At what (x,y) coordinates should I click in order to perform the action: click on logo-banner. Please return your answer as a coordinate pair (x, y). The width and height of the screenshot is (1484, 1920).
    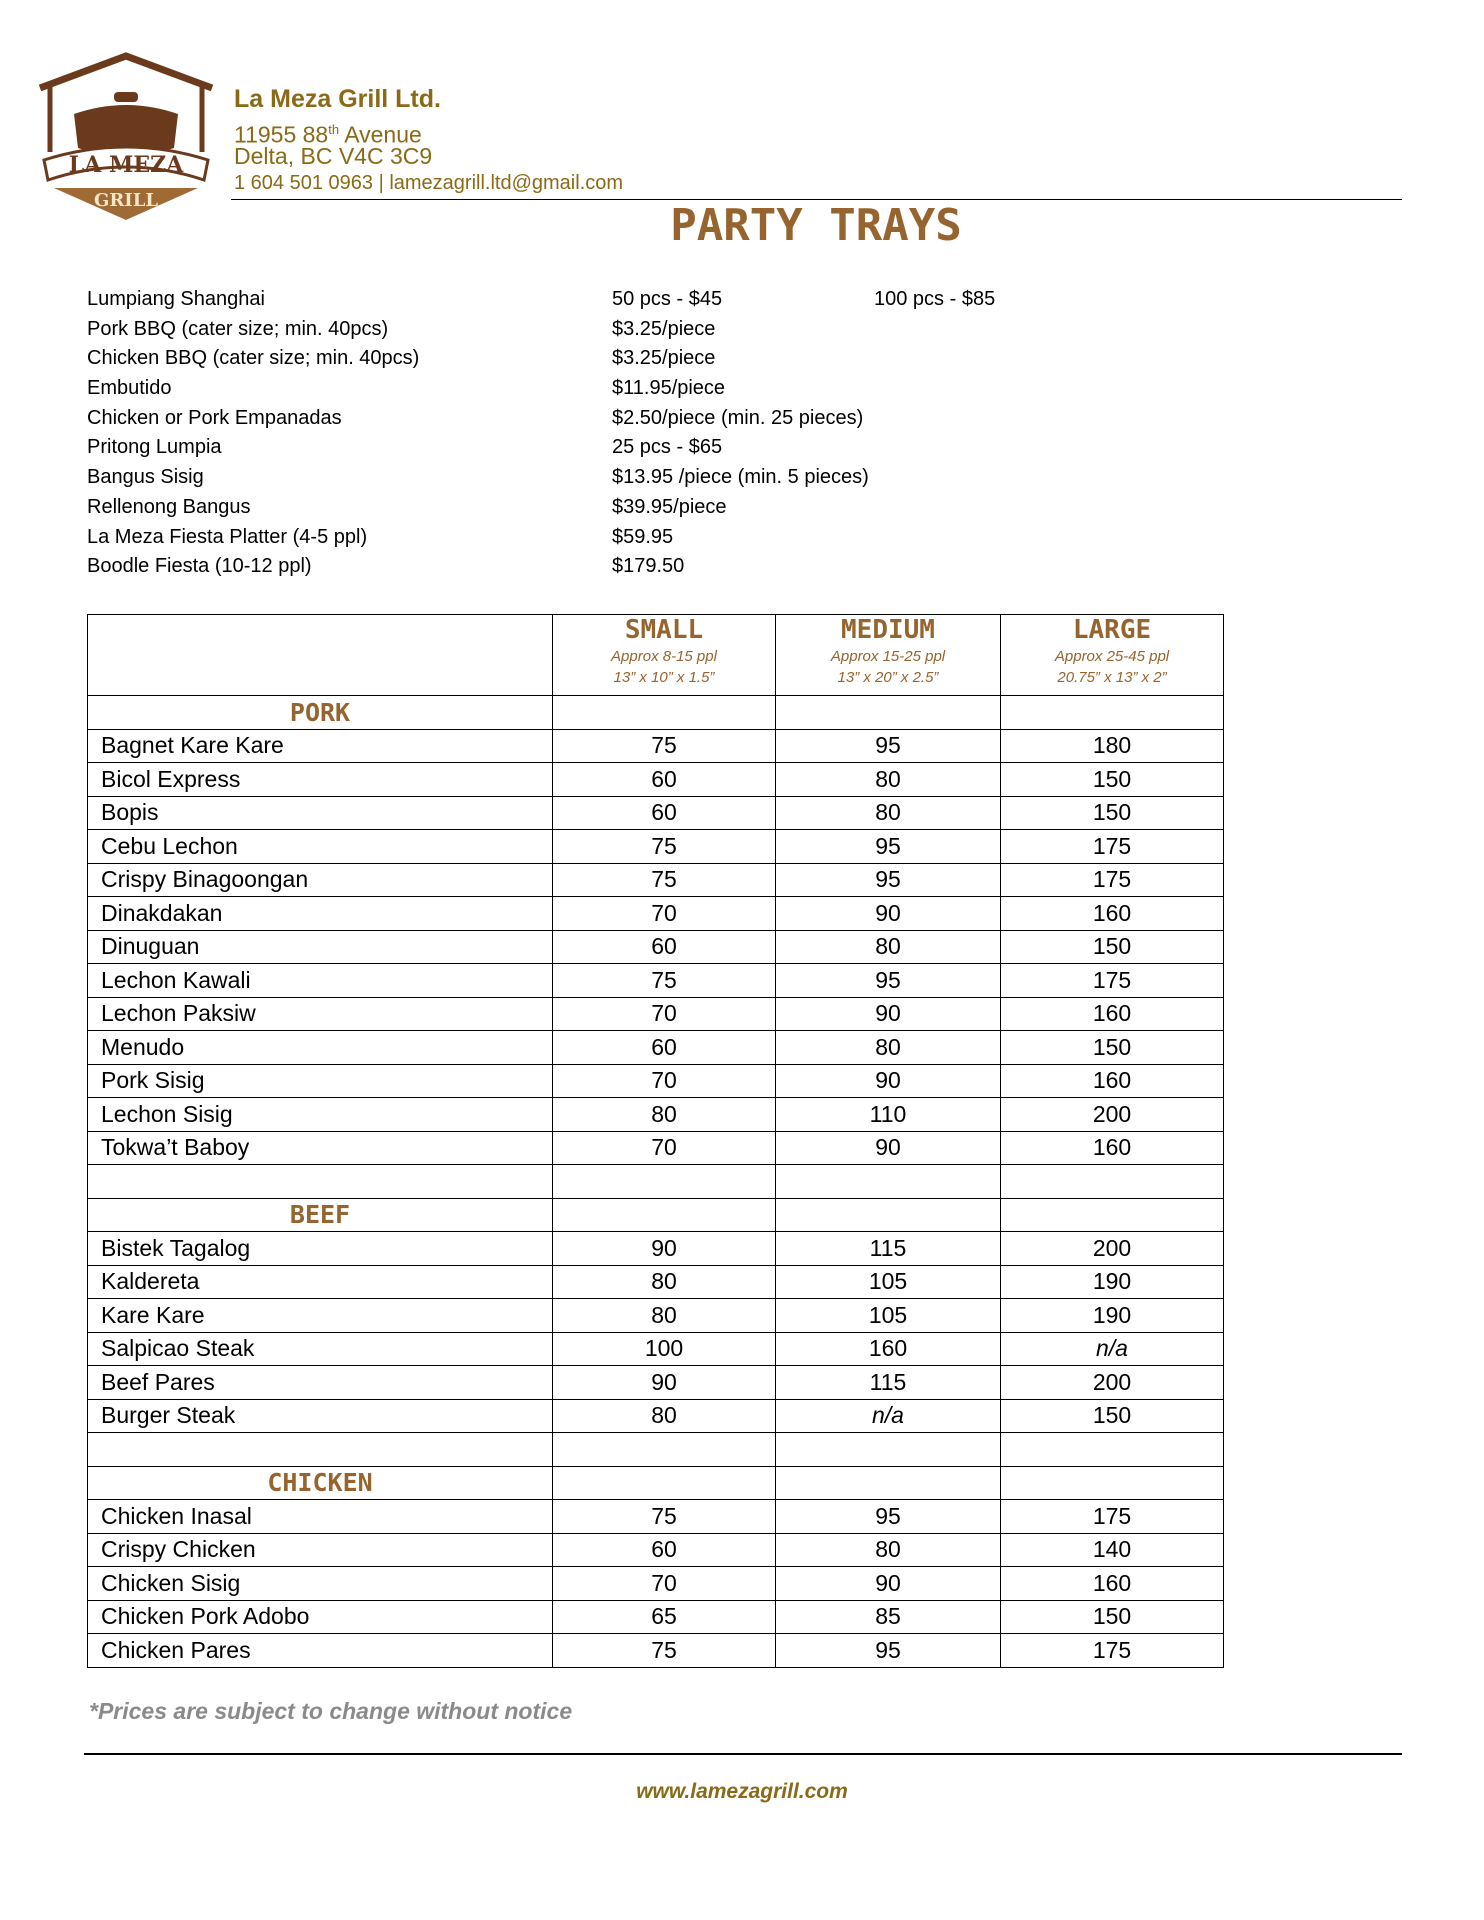
    Looking at the image, I should click on (126, 163).